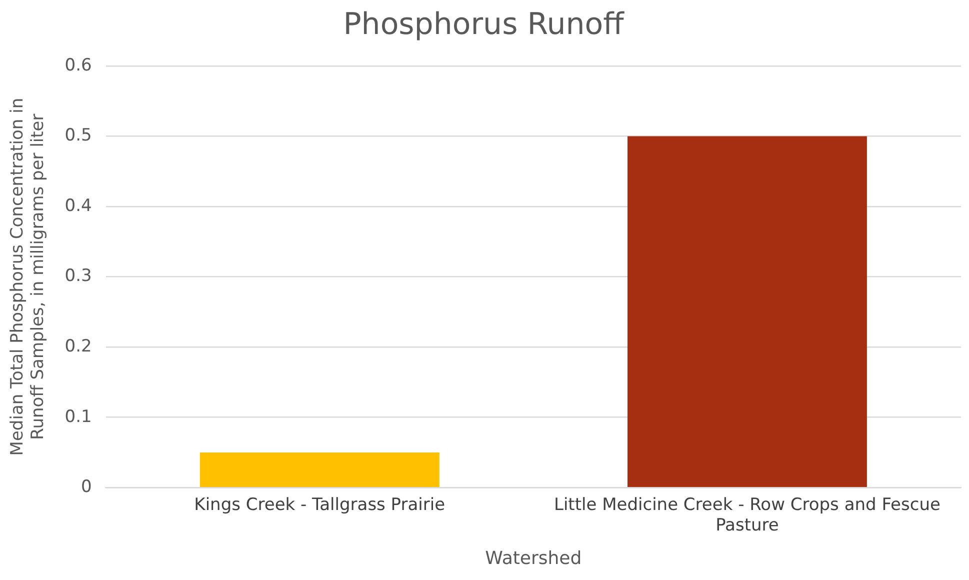 The height and width of the screenshot is (580, 969). Describe the element at coordinates (78, 136) in the screenshot. I see `y-tick-label: 0.5` at that location.